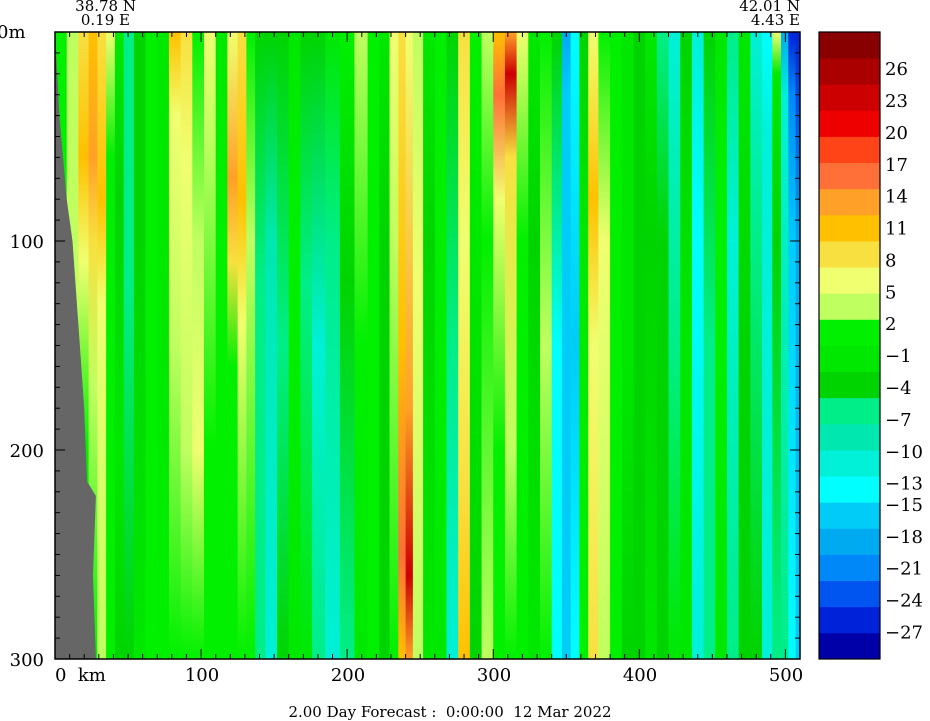 The image size is (930, 721). Describe the element at coordinates (202, 675) in the screenshot. I see `x-tick-label-100: 100` at that location.